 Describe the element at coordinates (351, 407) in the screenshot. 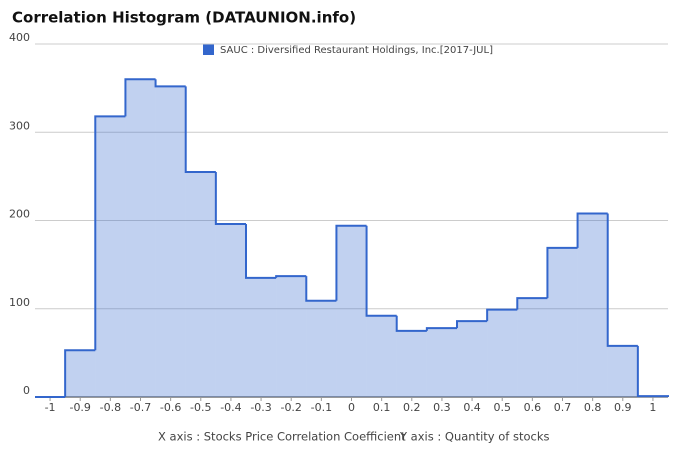

I see `x-tick-label: 0` at that location.